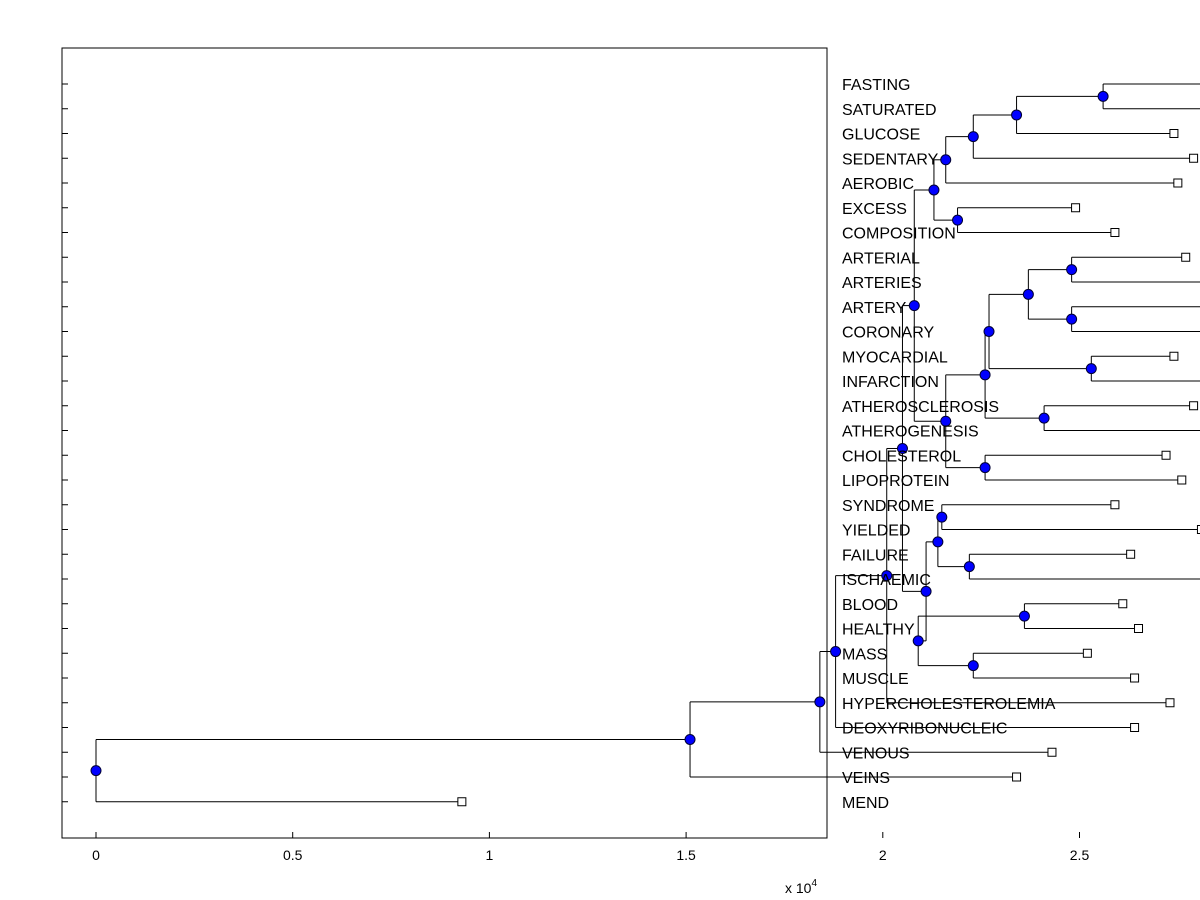  I want to click on leaf-label: ARTERY, so click(874, 308).